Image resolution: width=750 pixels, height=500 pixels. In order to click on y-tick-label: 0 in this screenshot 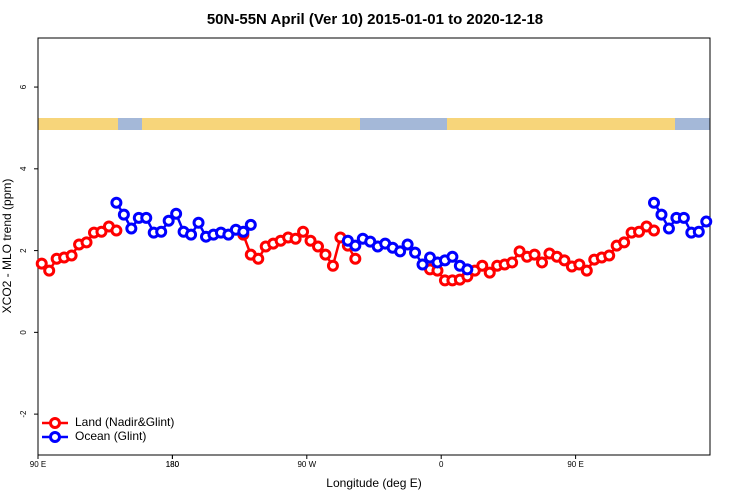, I will do `click(23, 332)`.